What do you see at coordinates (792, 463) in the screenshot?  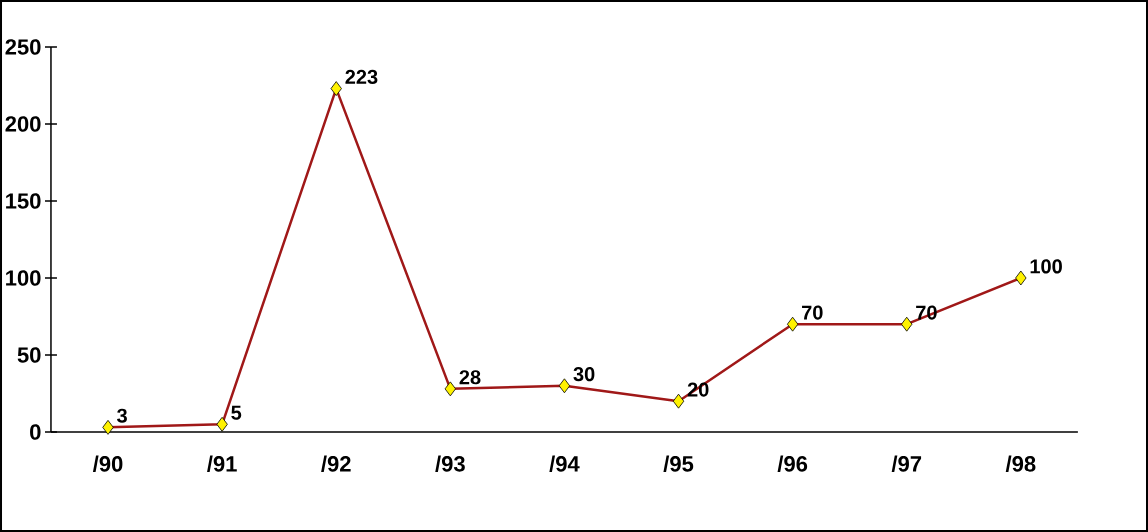 I see `x-tick-label: /96` at bounding box center [792, 463].